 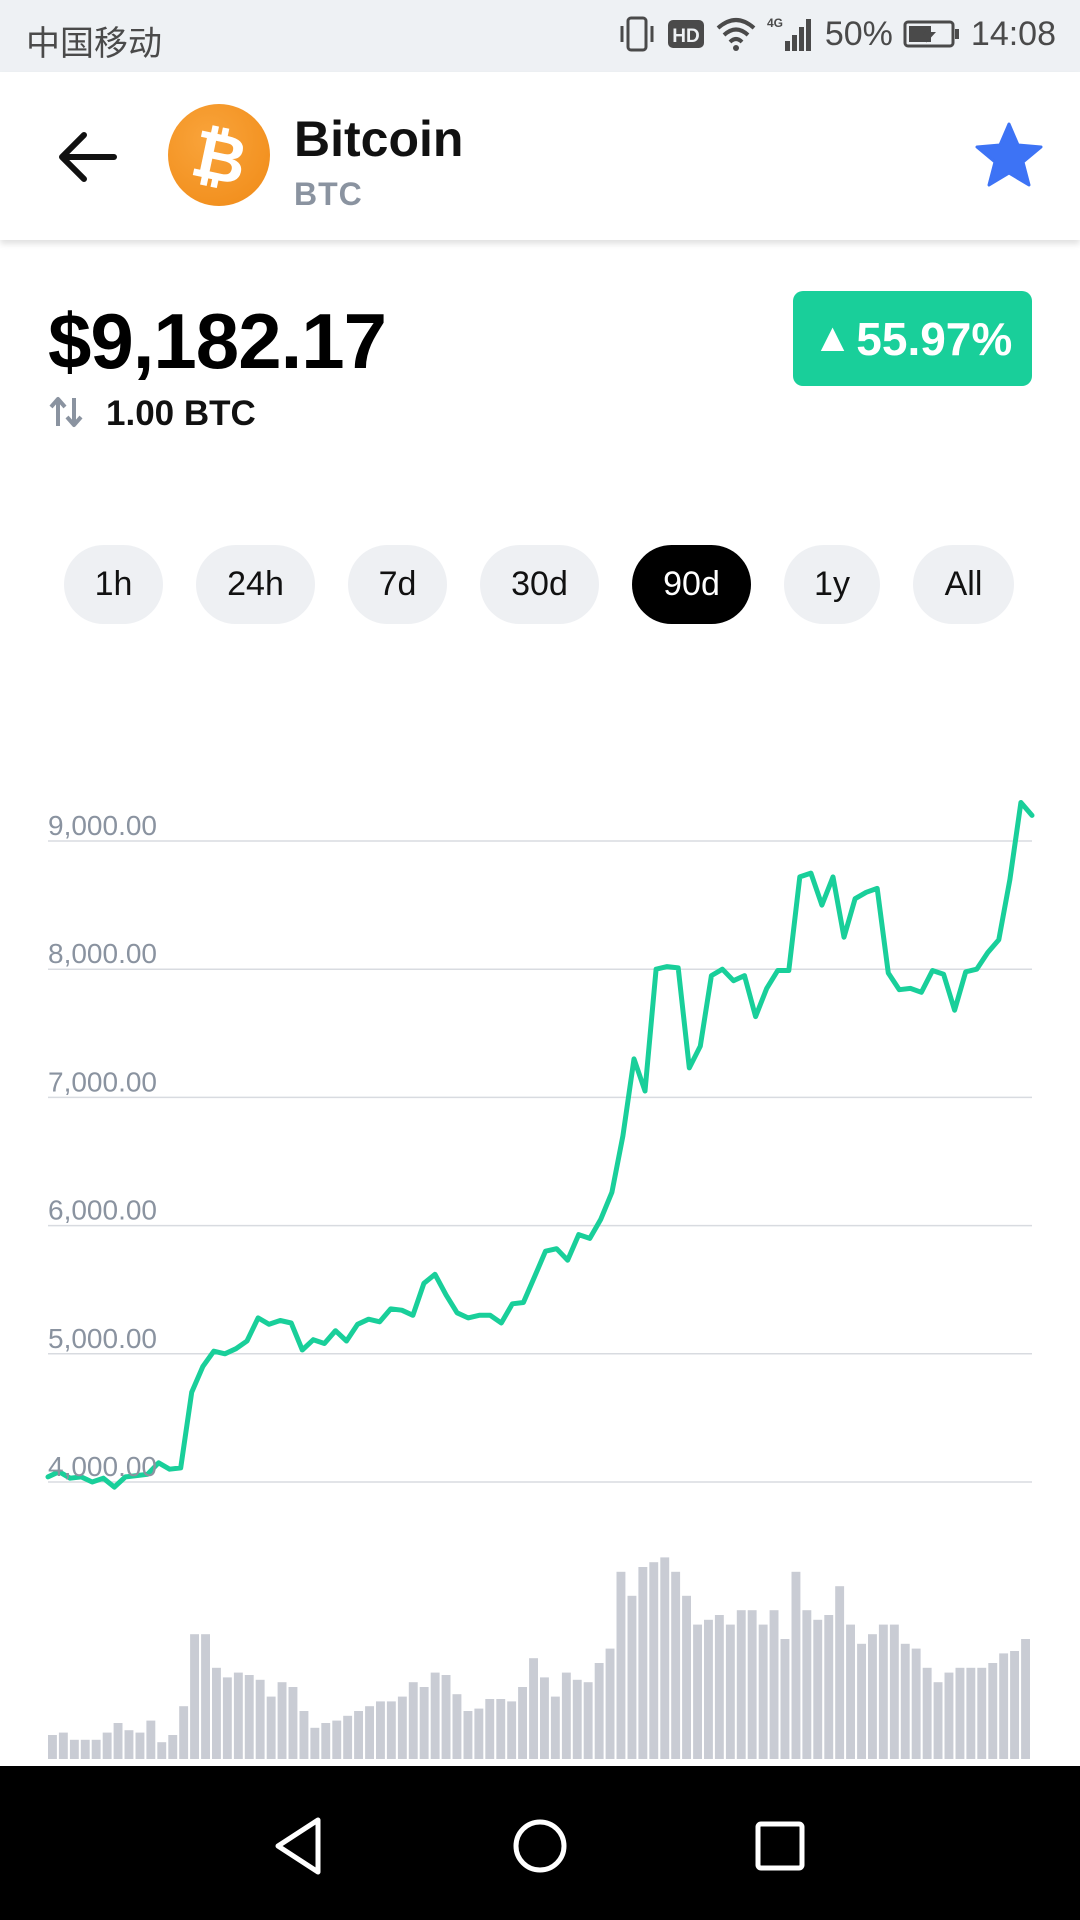 What do you see at coordinates (102, 1210) in the screenshot?
I see `y-tick-label: 6,000.00` at bounding box center [102, 1210].